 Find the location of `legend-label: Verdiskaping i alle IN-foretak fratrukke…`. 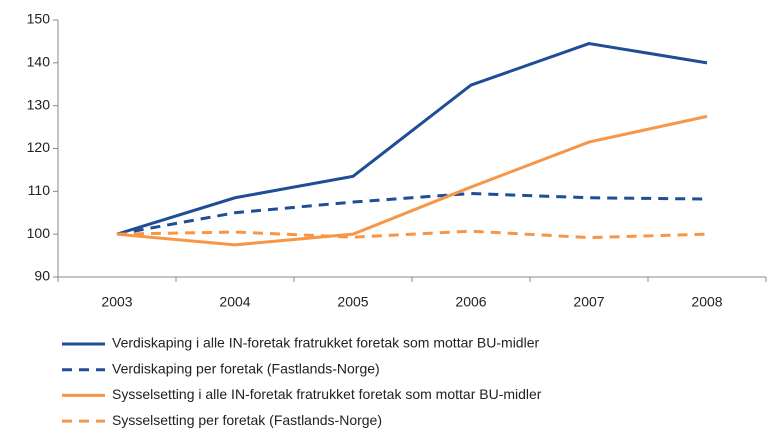

legend-label: Verdiskaping i alle IN-foretak fratrukke… is located at coordinates (325, 343).